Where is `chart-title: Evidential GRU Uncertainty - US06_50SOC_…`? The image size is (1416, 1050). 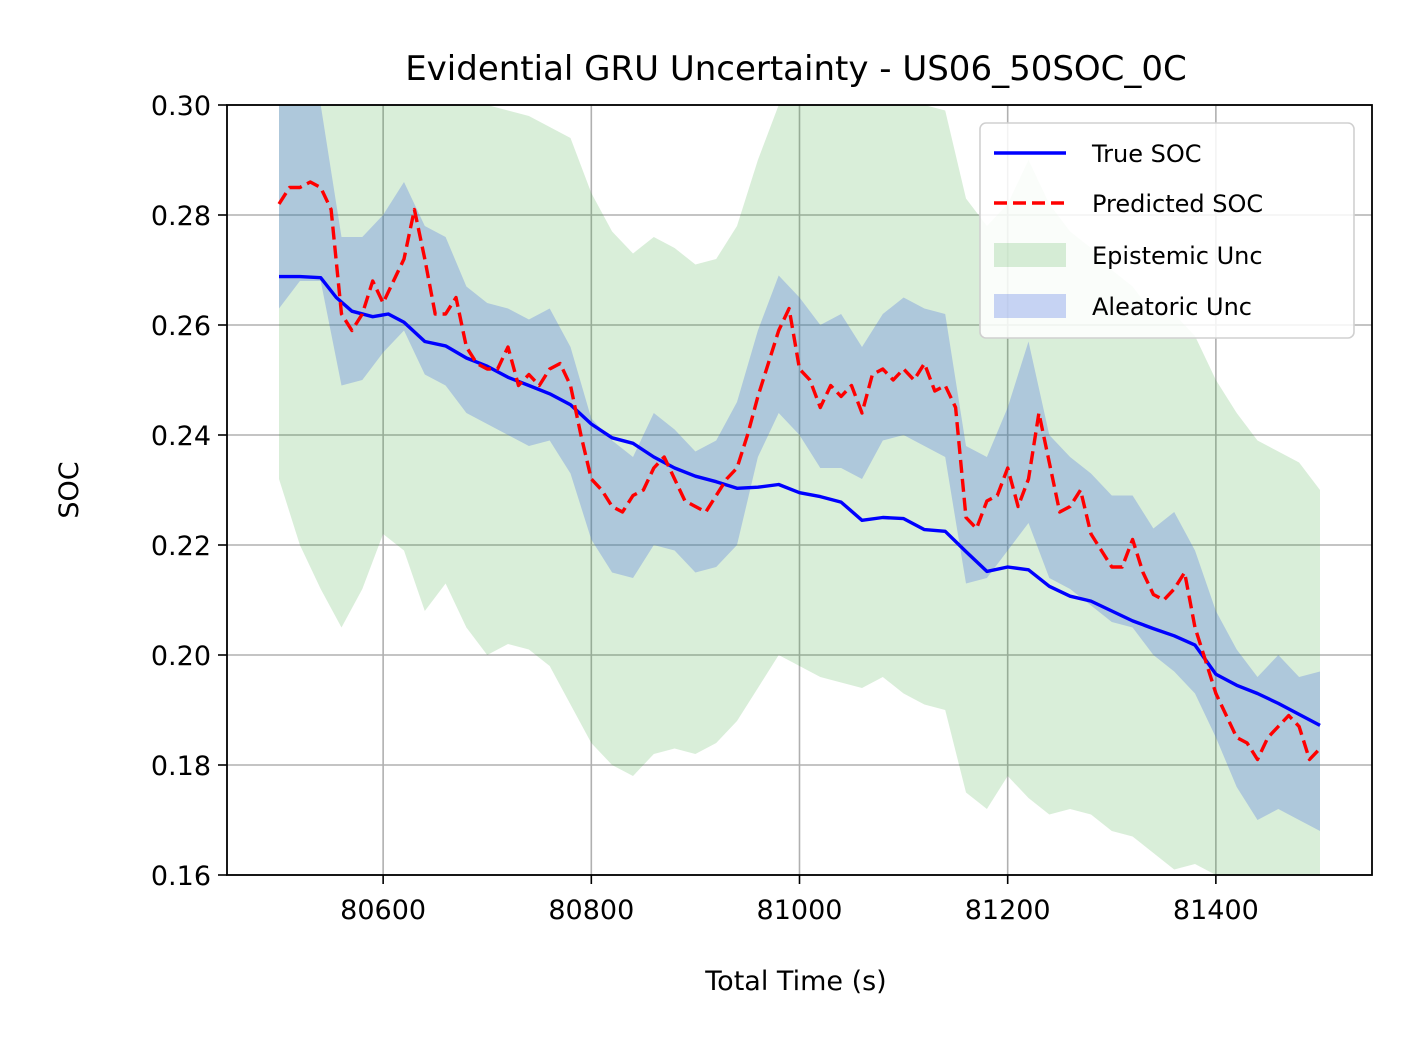
chart-title: Evidential GRU Uncertainty - US06_50SOC_… is located at coordinates (796, 69).